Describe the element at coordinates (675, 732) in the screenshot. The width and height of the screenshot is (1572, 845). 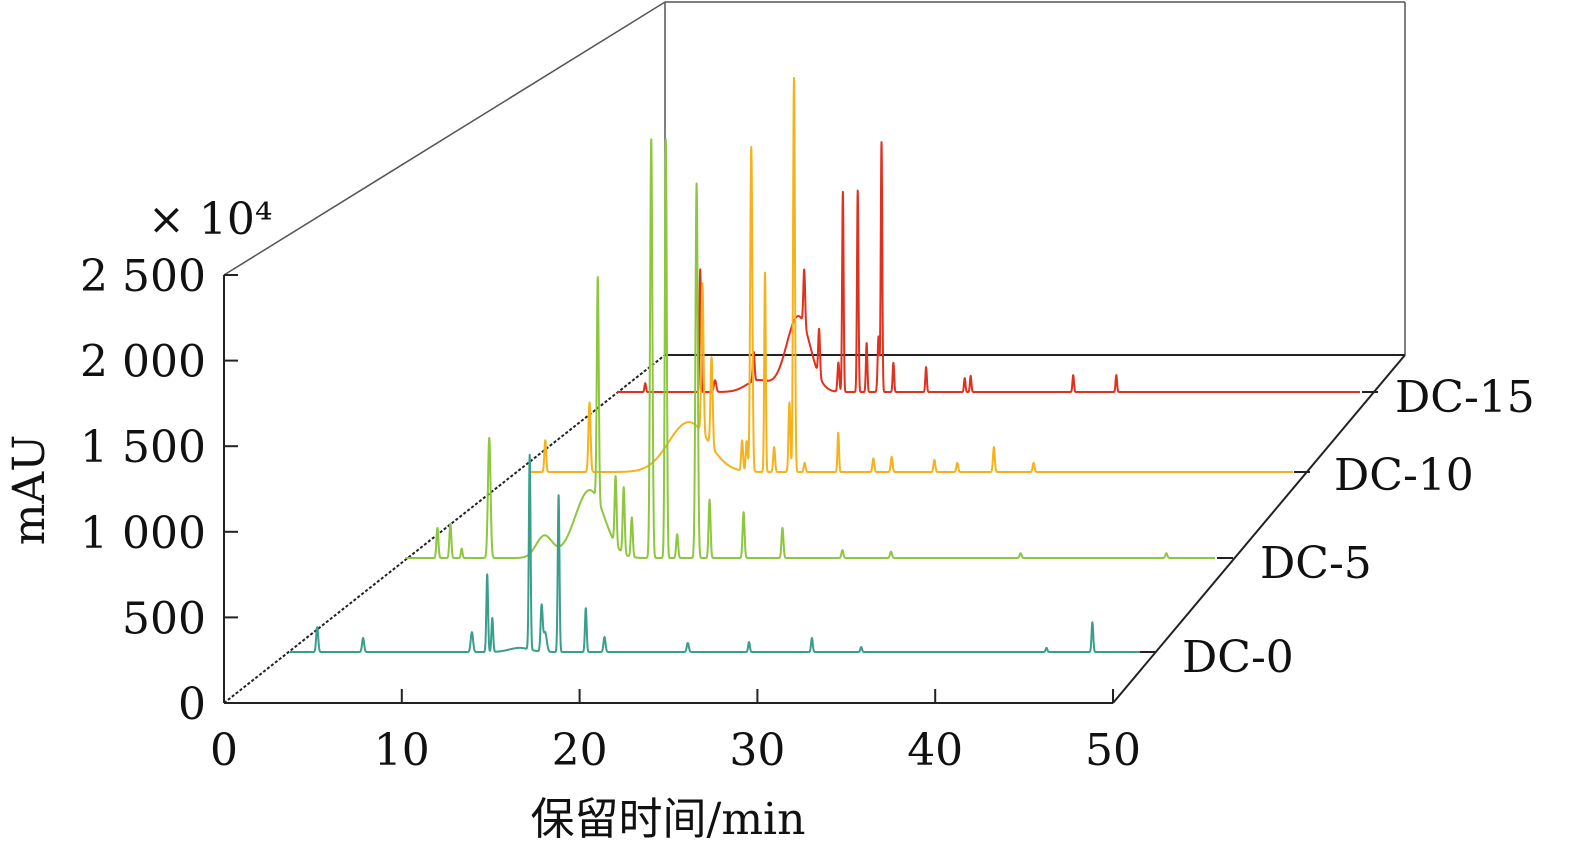
I see `x-ticks: 0 10 20 30 40 50` at that location.